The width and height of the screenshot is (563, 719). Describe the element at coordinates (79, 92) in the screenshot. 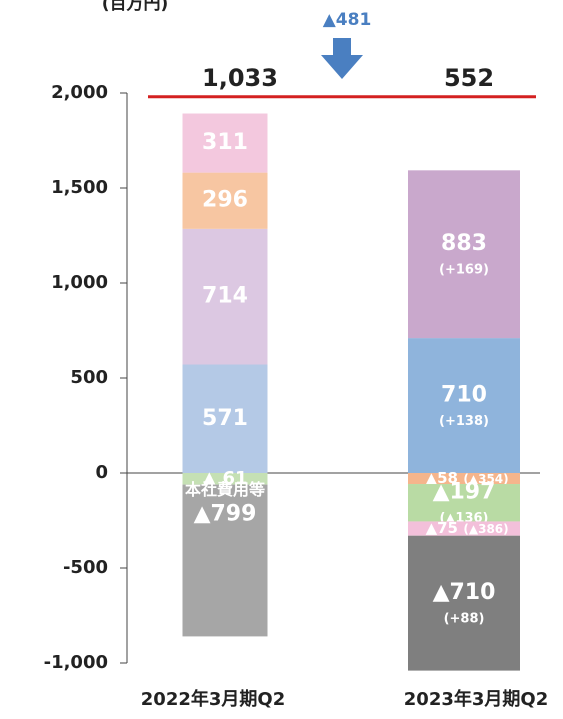

I see `y-tick-label: 2,000` at that location.